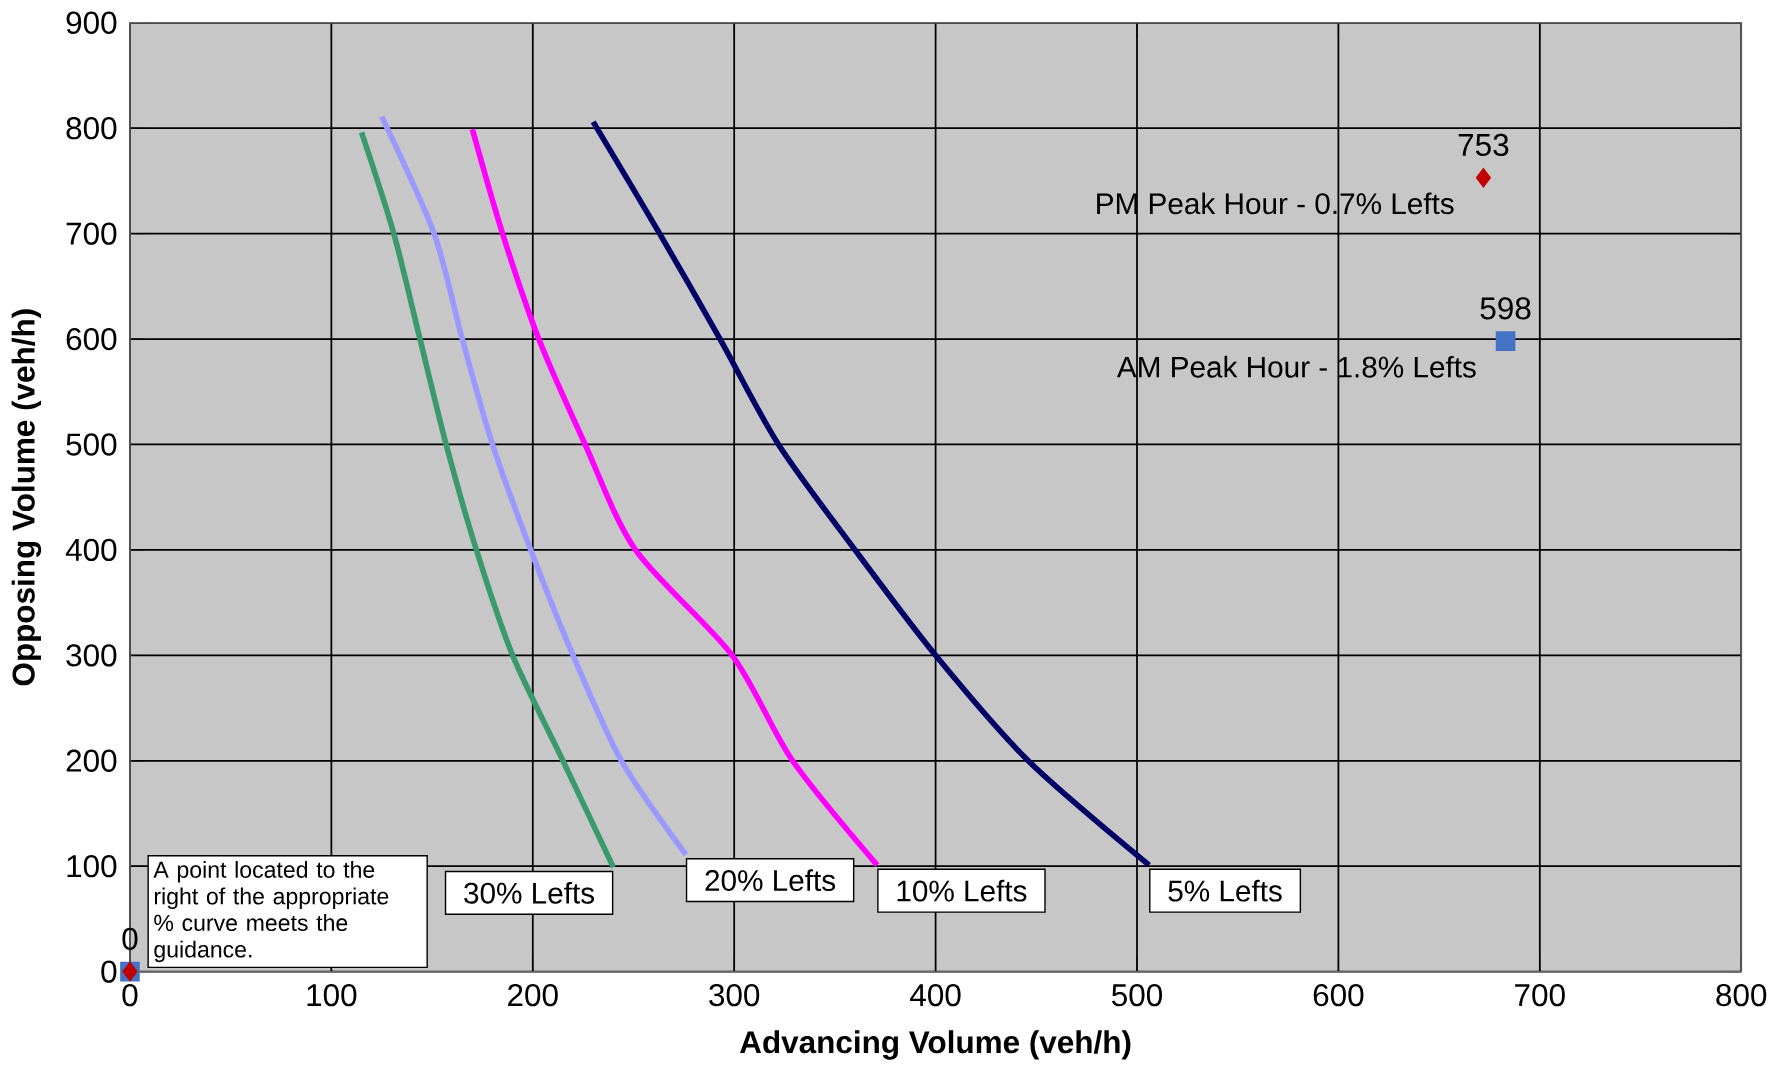  I want to click on x-tick-label: 100, so click(332, 995).